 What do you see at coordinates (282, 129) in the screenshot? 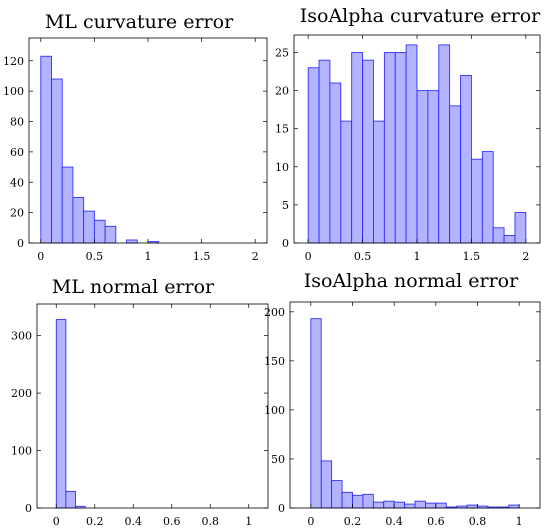
I see `isoalpha-curvature-ytick-label: 15` at bounding box center [282, 129].